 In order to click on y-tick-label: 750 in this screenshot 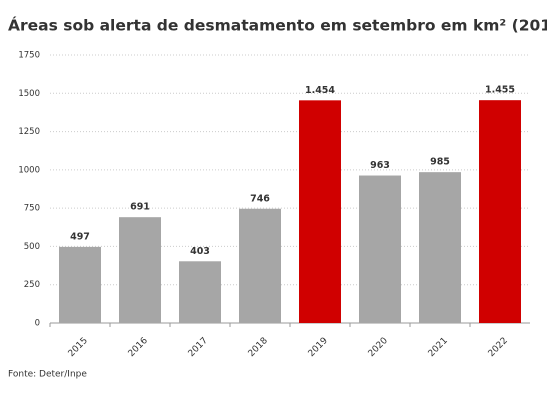, I will do `click(32, 209)`.